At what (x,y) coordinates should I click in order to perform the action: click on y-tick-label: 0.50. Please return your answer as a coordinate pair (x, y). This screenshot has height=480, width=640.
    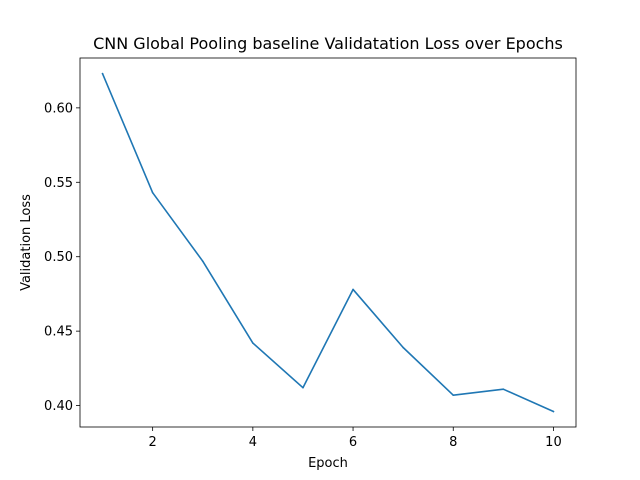
    Looking at the image, I should click on (58, 257).